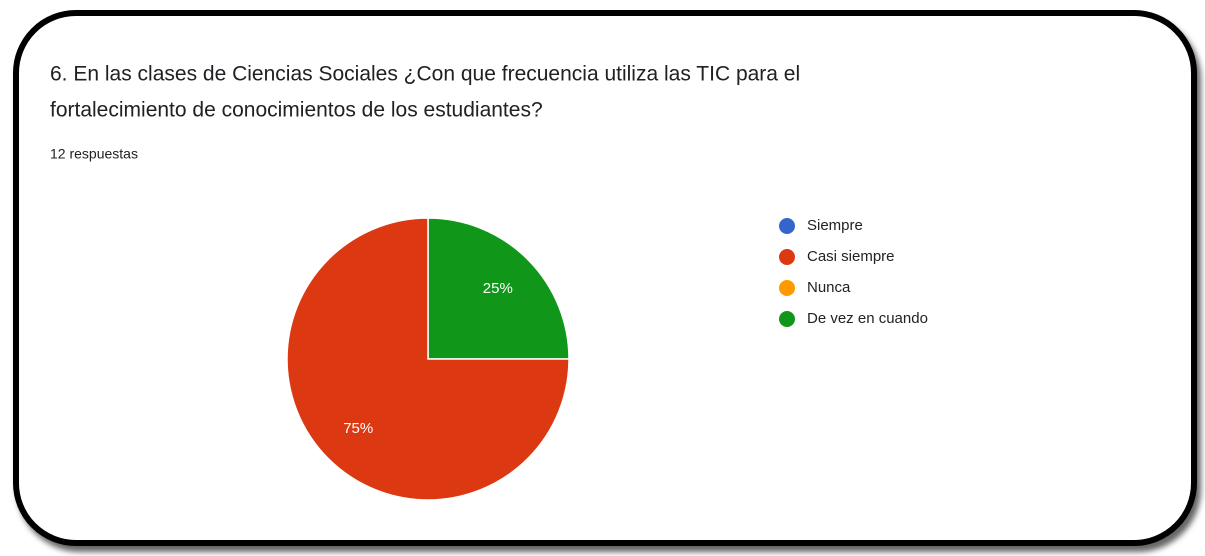  I want to click on legend-label: Nunca, so click(829, 287).